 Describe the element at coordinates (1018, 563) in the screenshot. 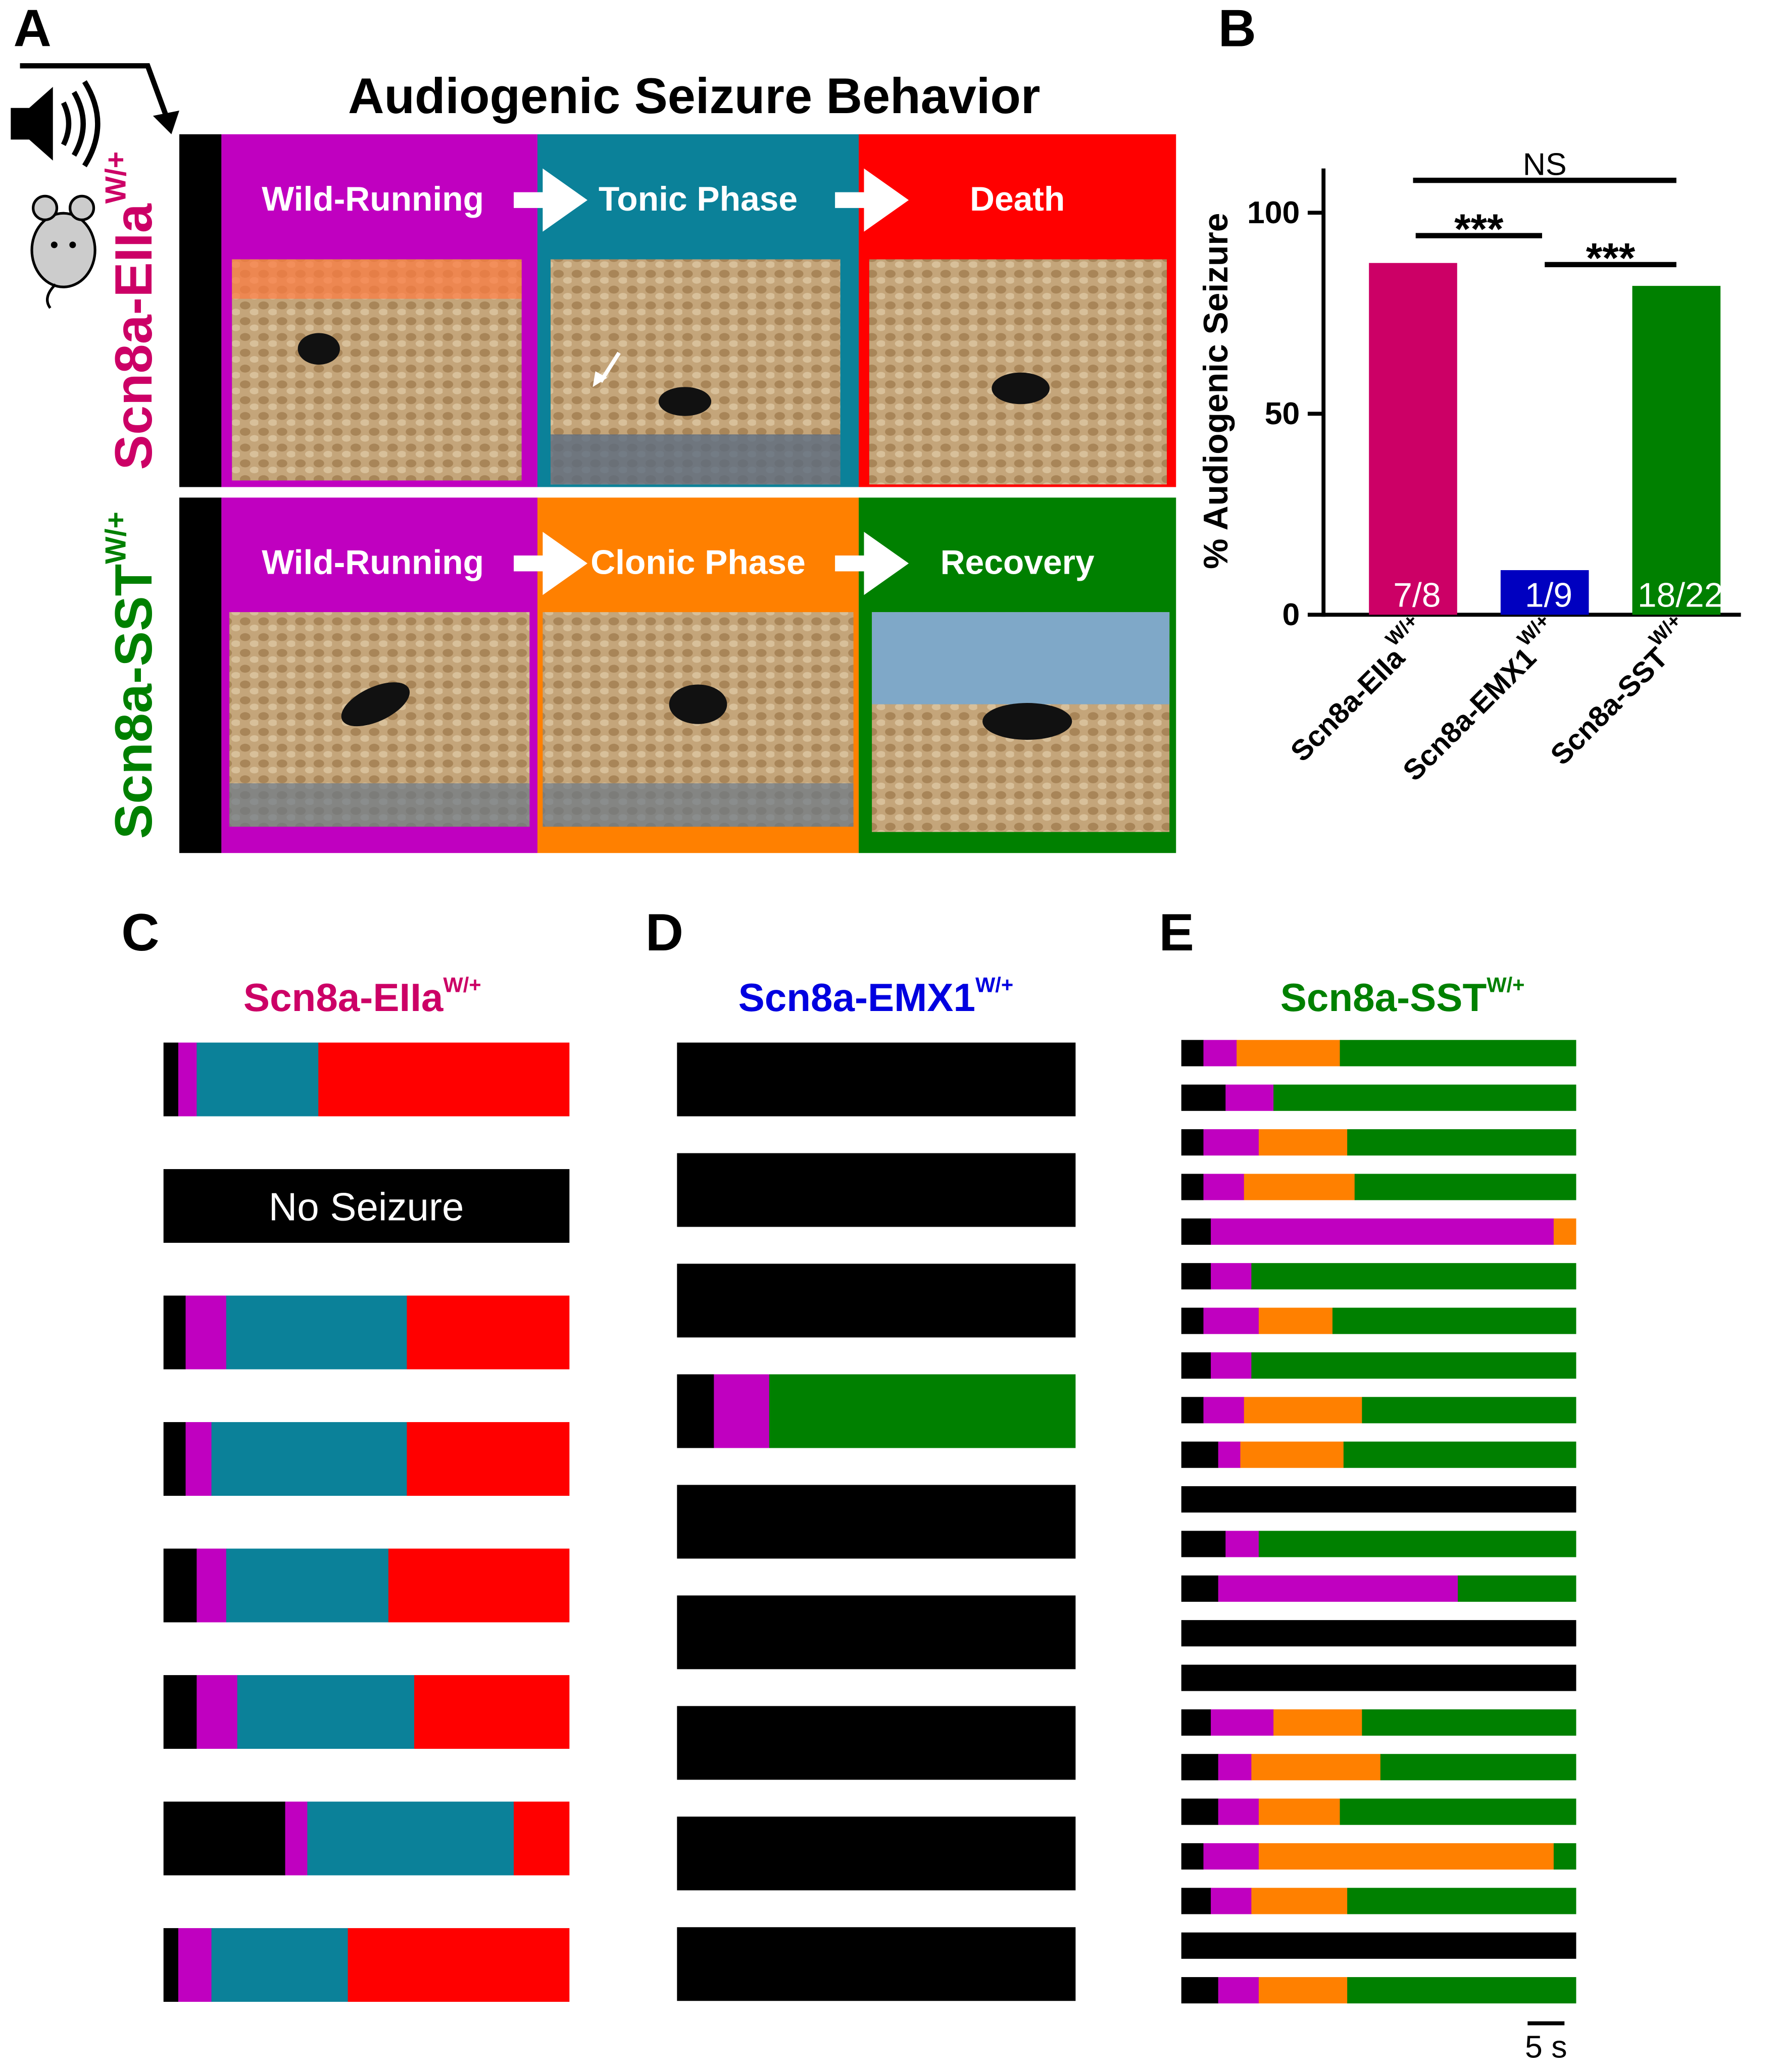

I see `phase-label: Recovery` at that location.